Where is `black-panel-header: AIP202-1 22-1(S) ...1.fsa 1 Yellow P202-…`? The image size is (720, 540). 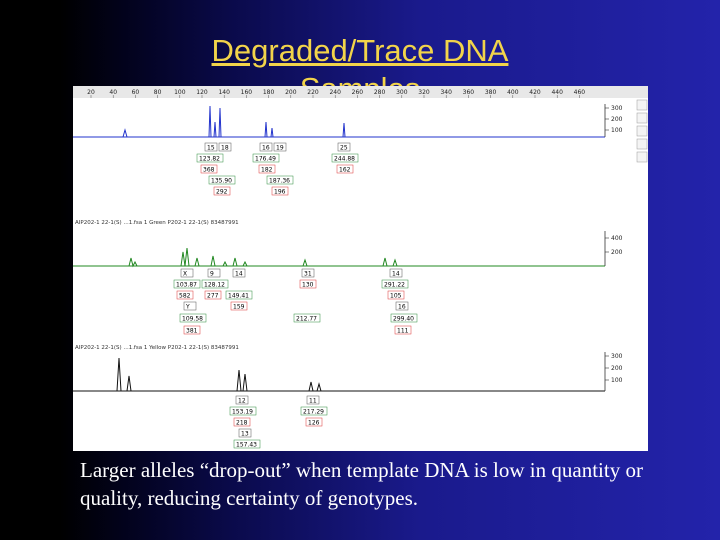
black-panel-header: AIP202-1 22-1(S) ...1.fsa 1 Yellow P202-… is located at coordinates (157, 348).